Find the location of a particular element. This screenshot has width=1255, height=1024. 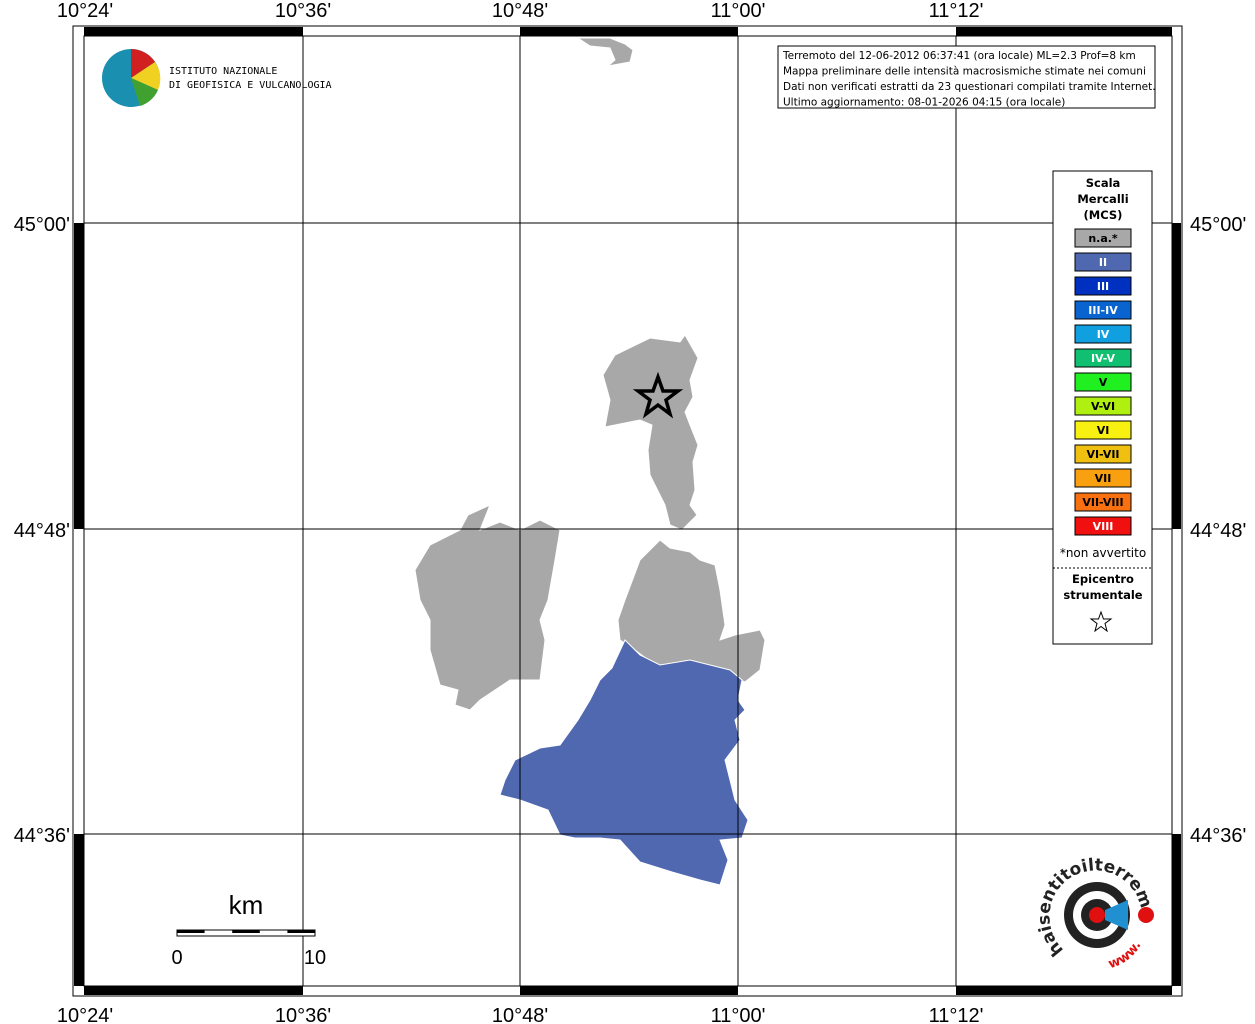

info-box is located at coordinates (966, 77).